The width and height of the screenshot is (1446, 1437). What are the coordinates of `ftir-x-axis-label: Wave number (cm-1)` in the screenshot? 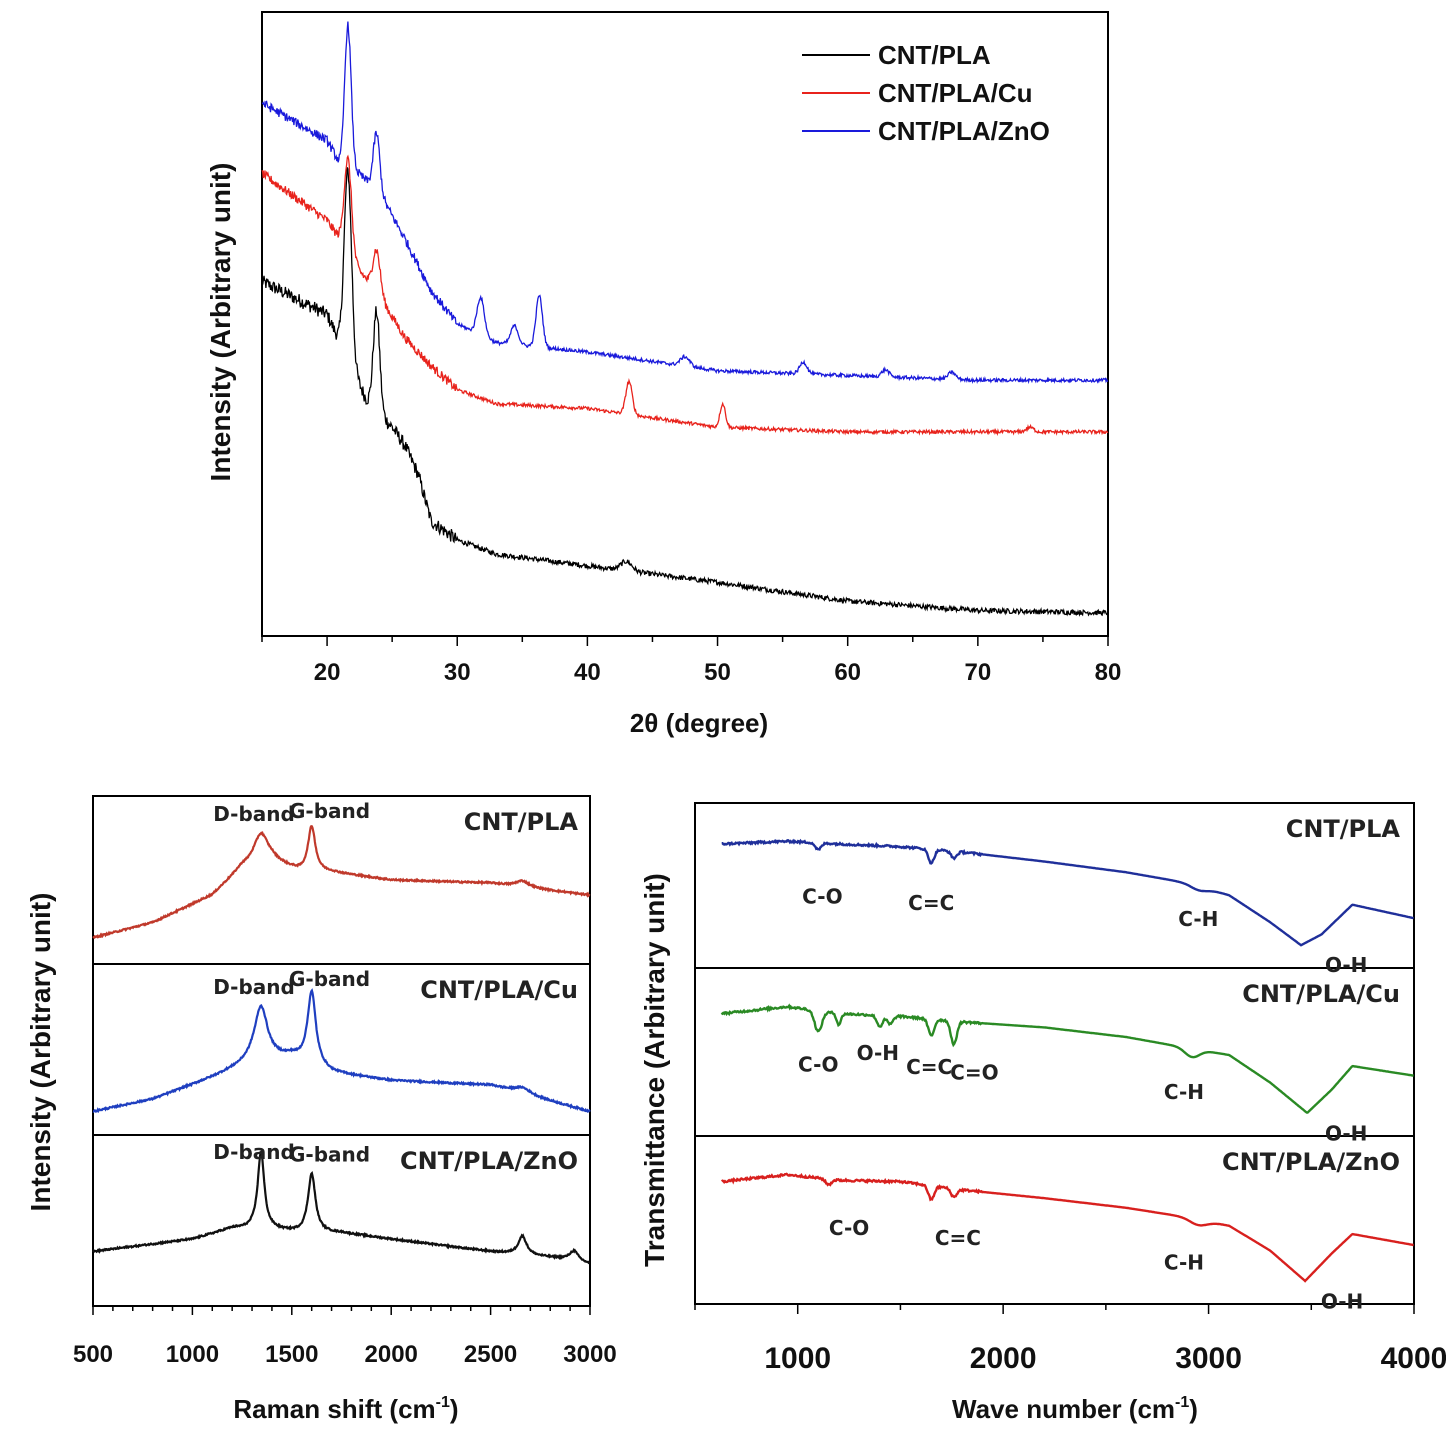 It's located at (1075, 1409).